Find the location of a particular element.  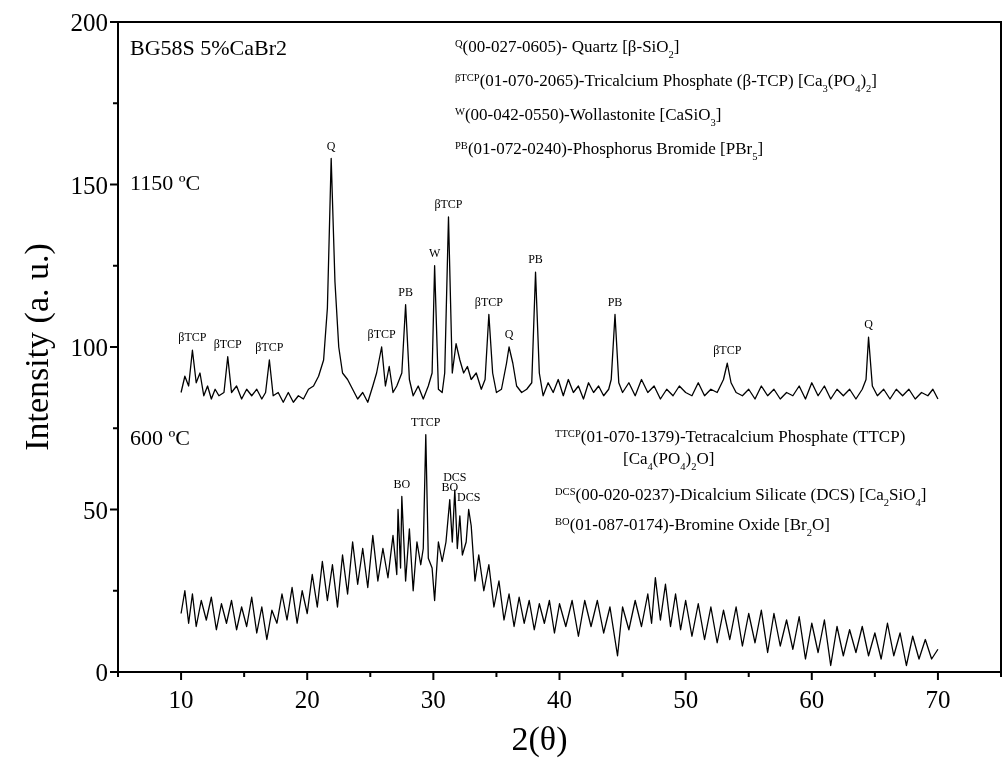

annotation: $^{PB}$(01-072-0240)-Phosphorus Bromide [PBr$_{5}$] is located at coordinates (609, 150).